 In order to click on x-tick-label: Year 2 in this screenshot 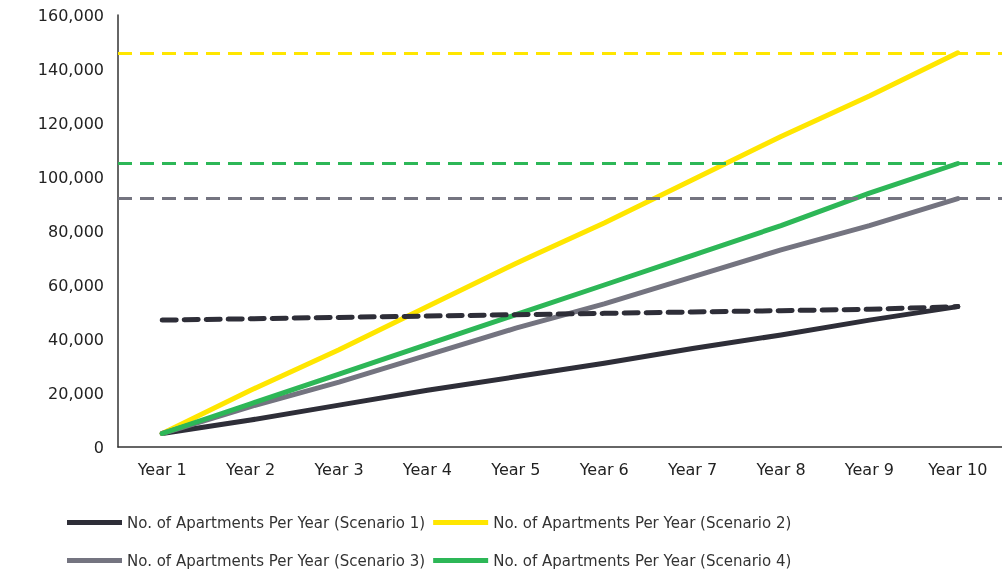, I will do `click(250, 469)`.